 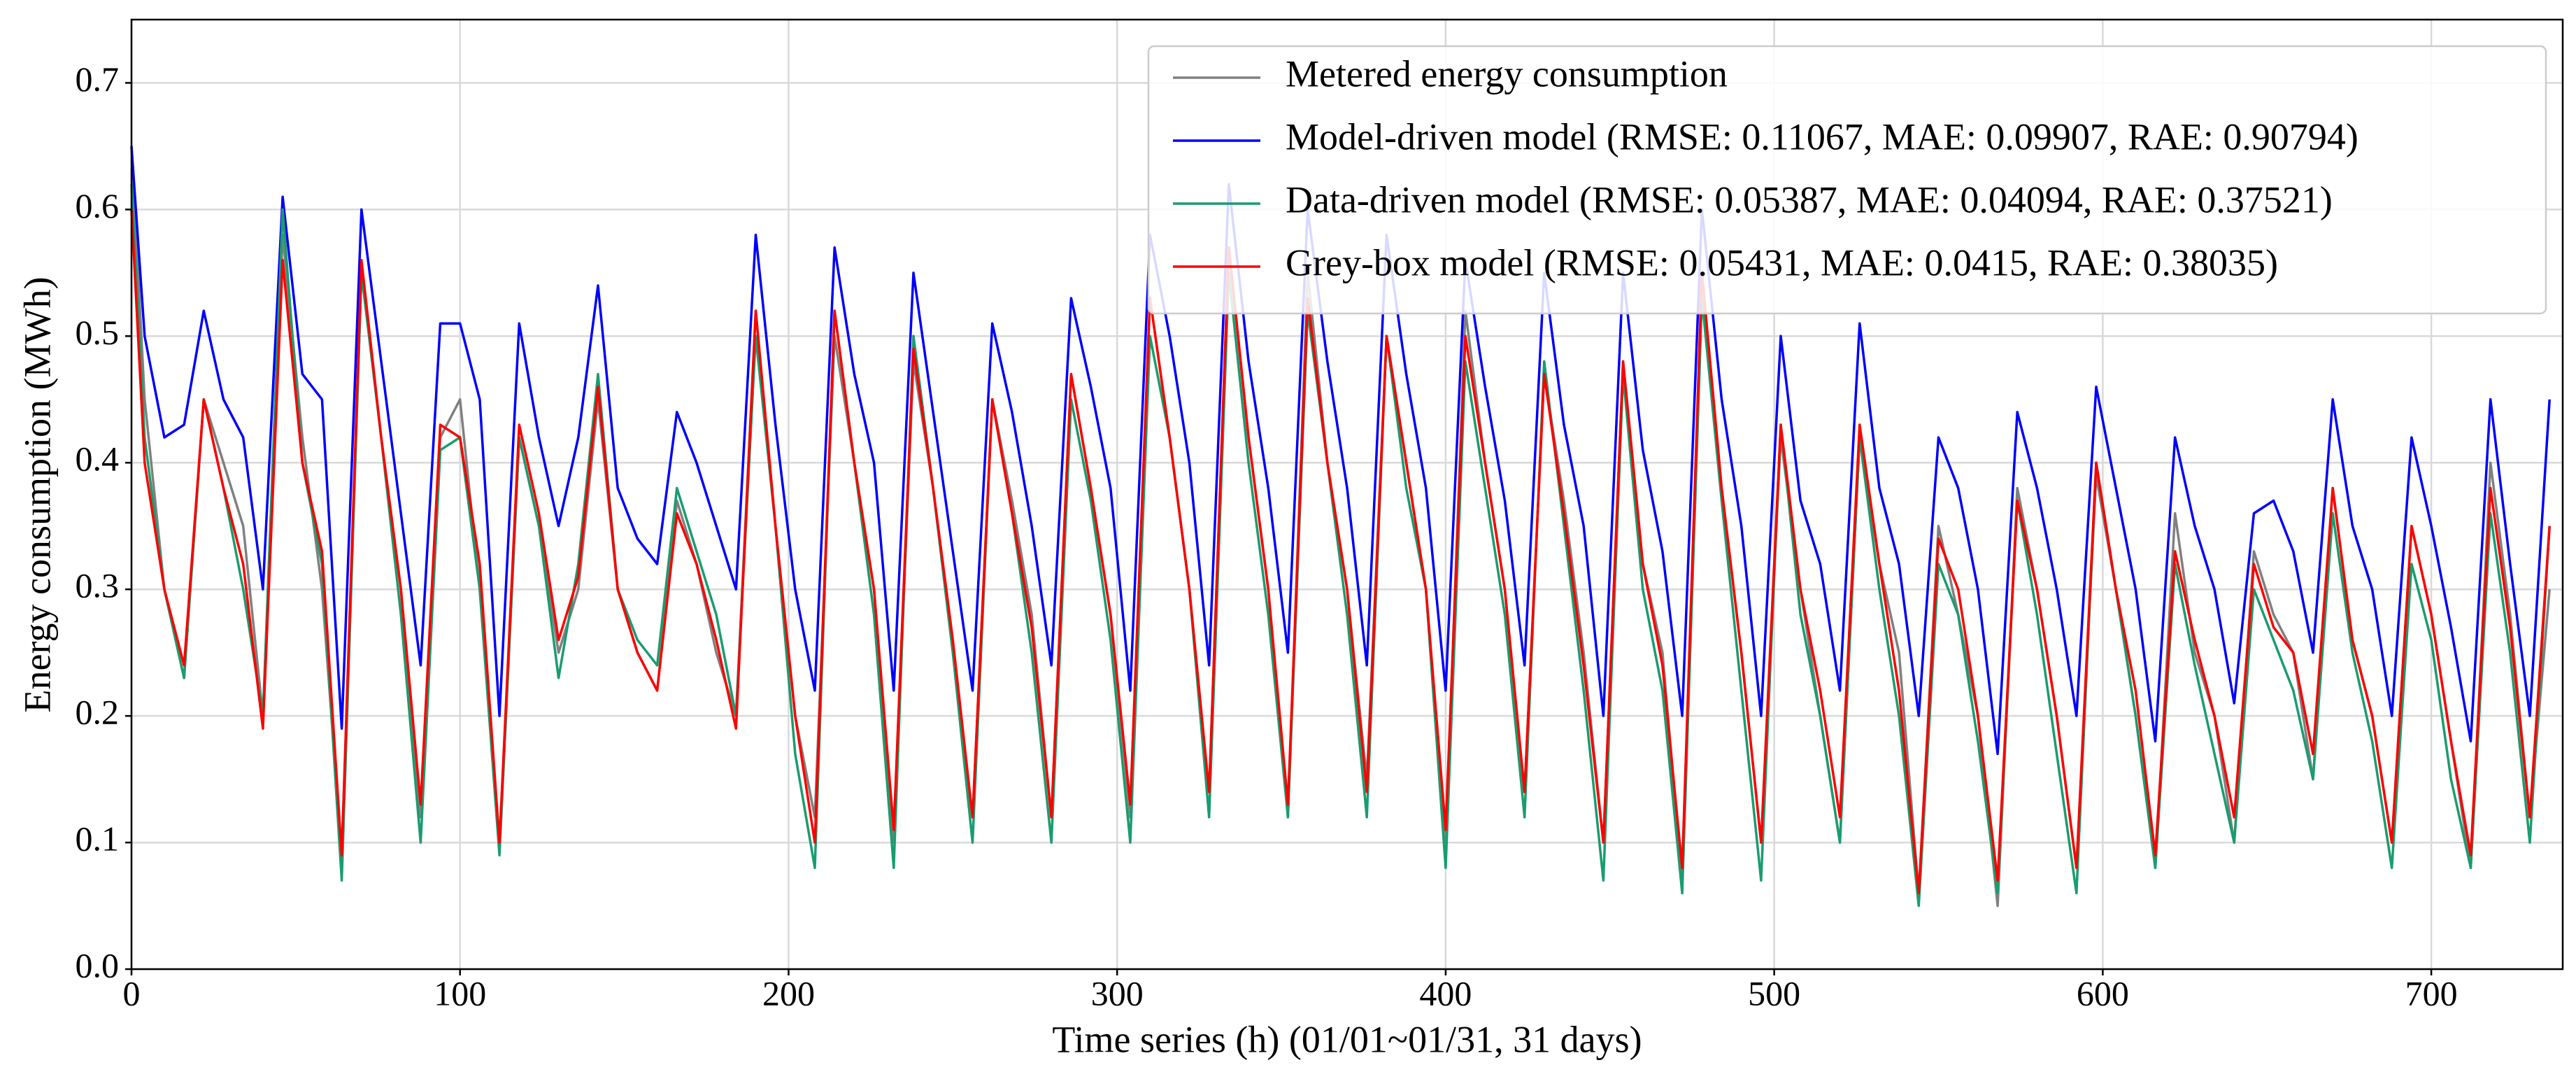 I want to click on y-tick-label: 0.3, so click(x=98, y=586).